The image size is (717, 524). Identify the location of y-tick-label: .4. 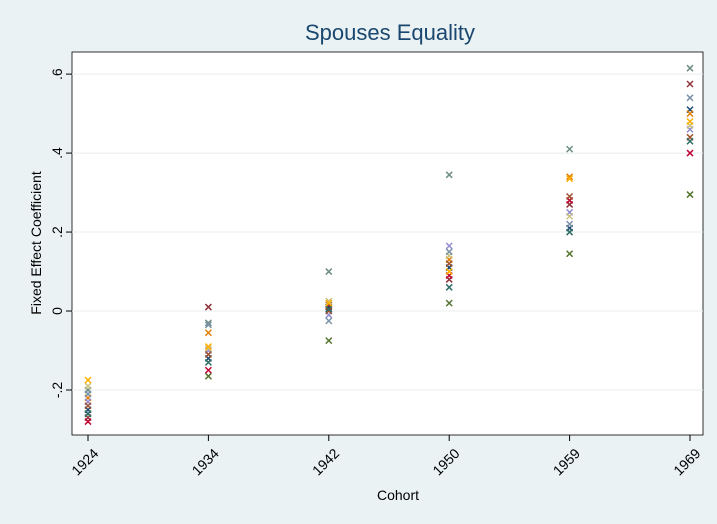
(57, 153).